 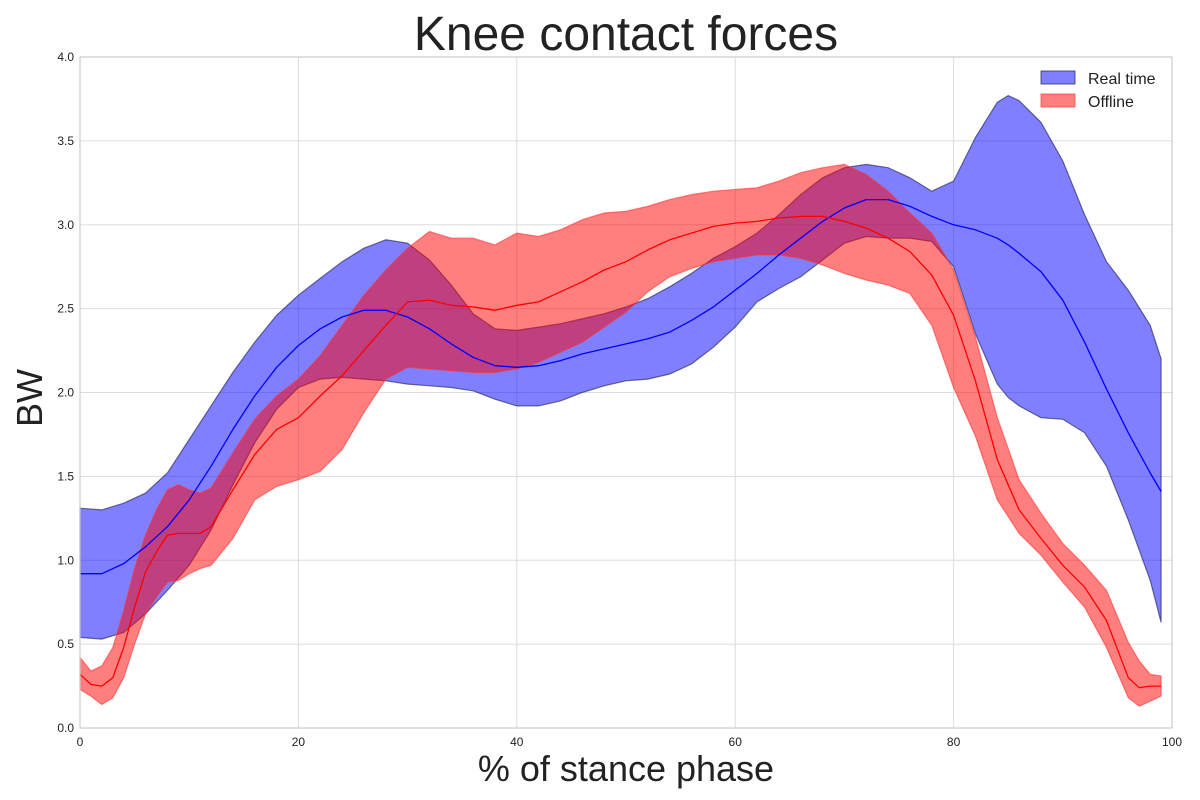 What do you see at coordinates (1111, 102) in the screenshot?
I see `legend-label-offline: Offline` at bounding box center [1111, 102].